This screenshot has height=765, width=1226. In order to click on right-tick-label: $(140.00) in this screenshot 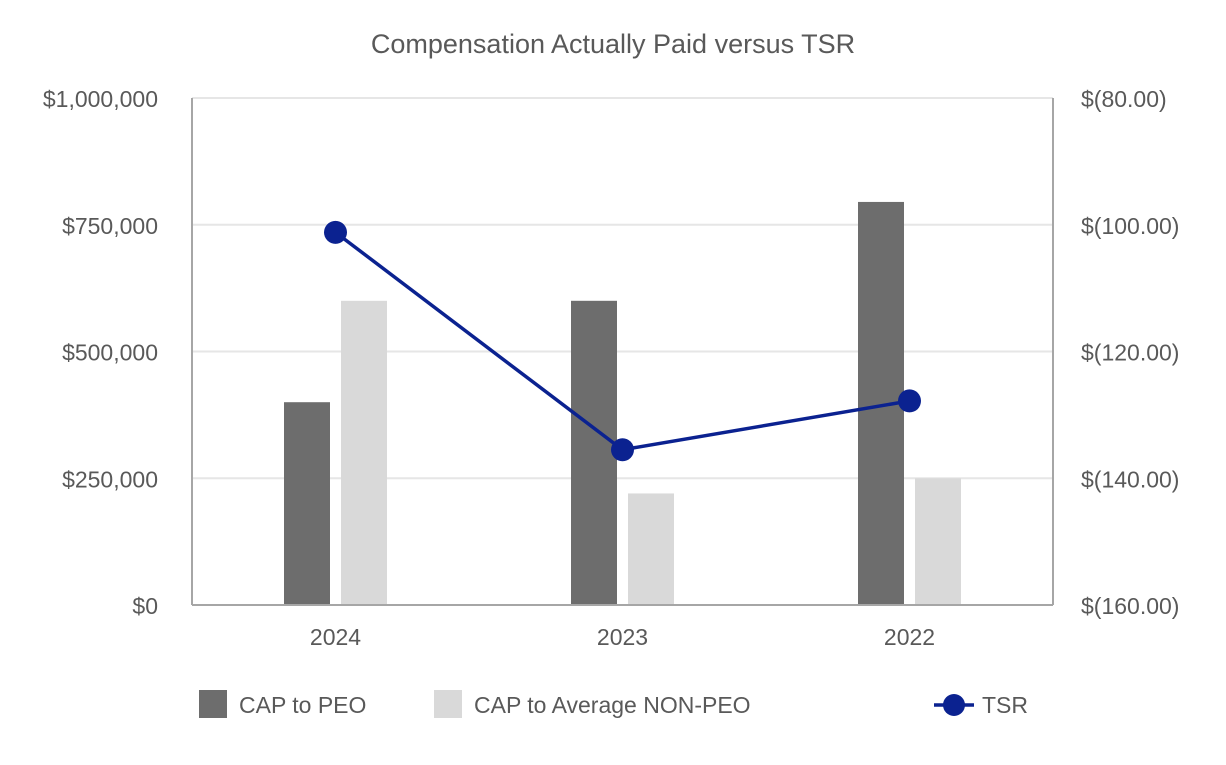, I will do `click(1130, 479)`.